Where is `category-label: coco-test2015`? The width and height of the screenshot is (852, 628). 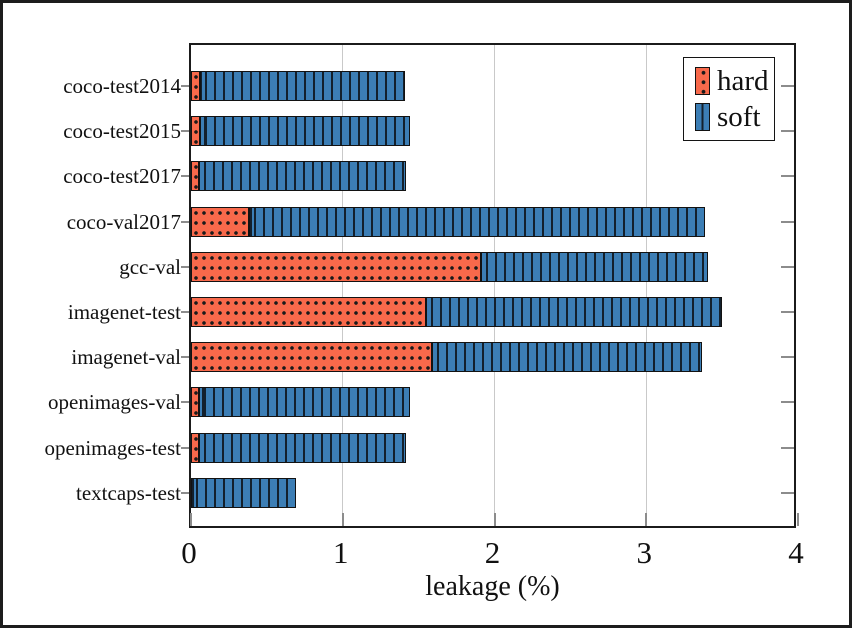 category-label: coco-test2015 is located at coordinates (122, 131).